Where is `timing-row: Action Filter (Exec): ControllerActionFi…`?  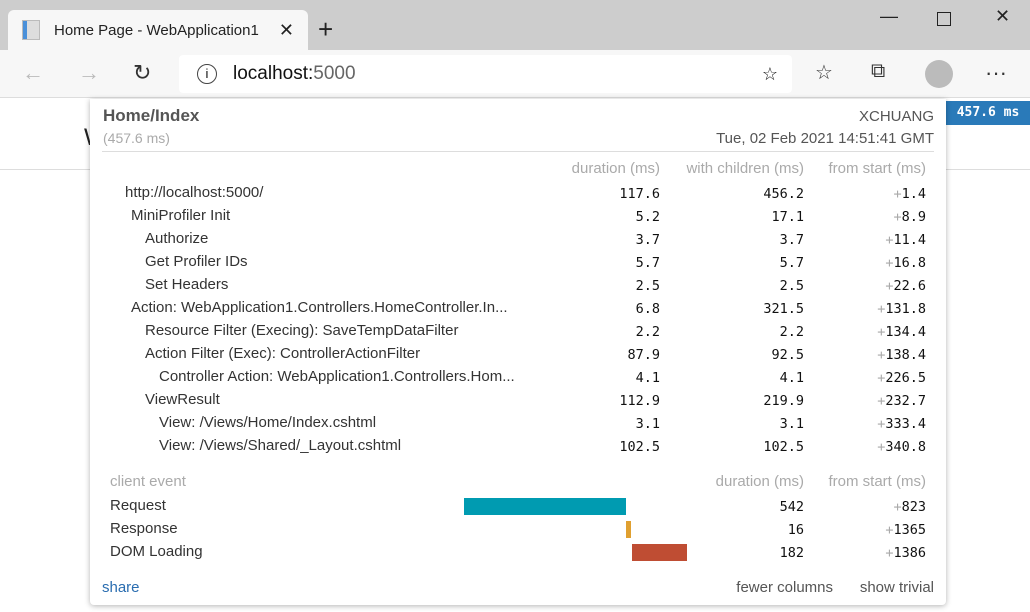 timing-row: Action Filter (Exec): ControllerActionFi… is located at coordinates (518, 356).